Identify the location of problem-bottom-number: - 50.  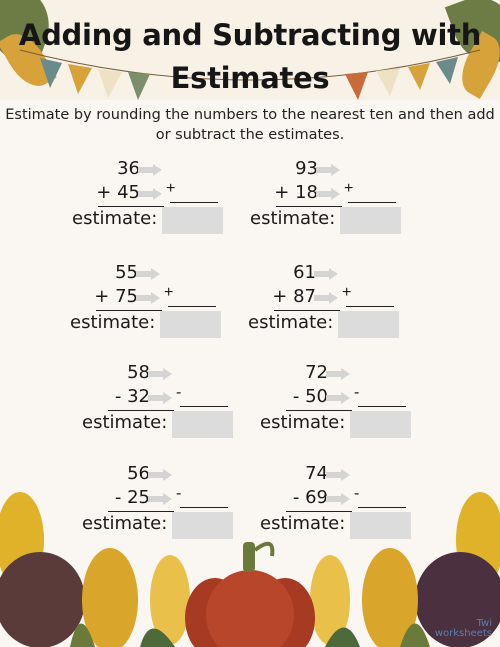
(310, 396).